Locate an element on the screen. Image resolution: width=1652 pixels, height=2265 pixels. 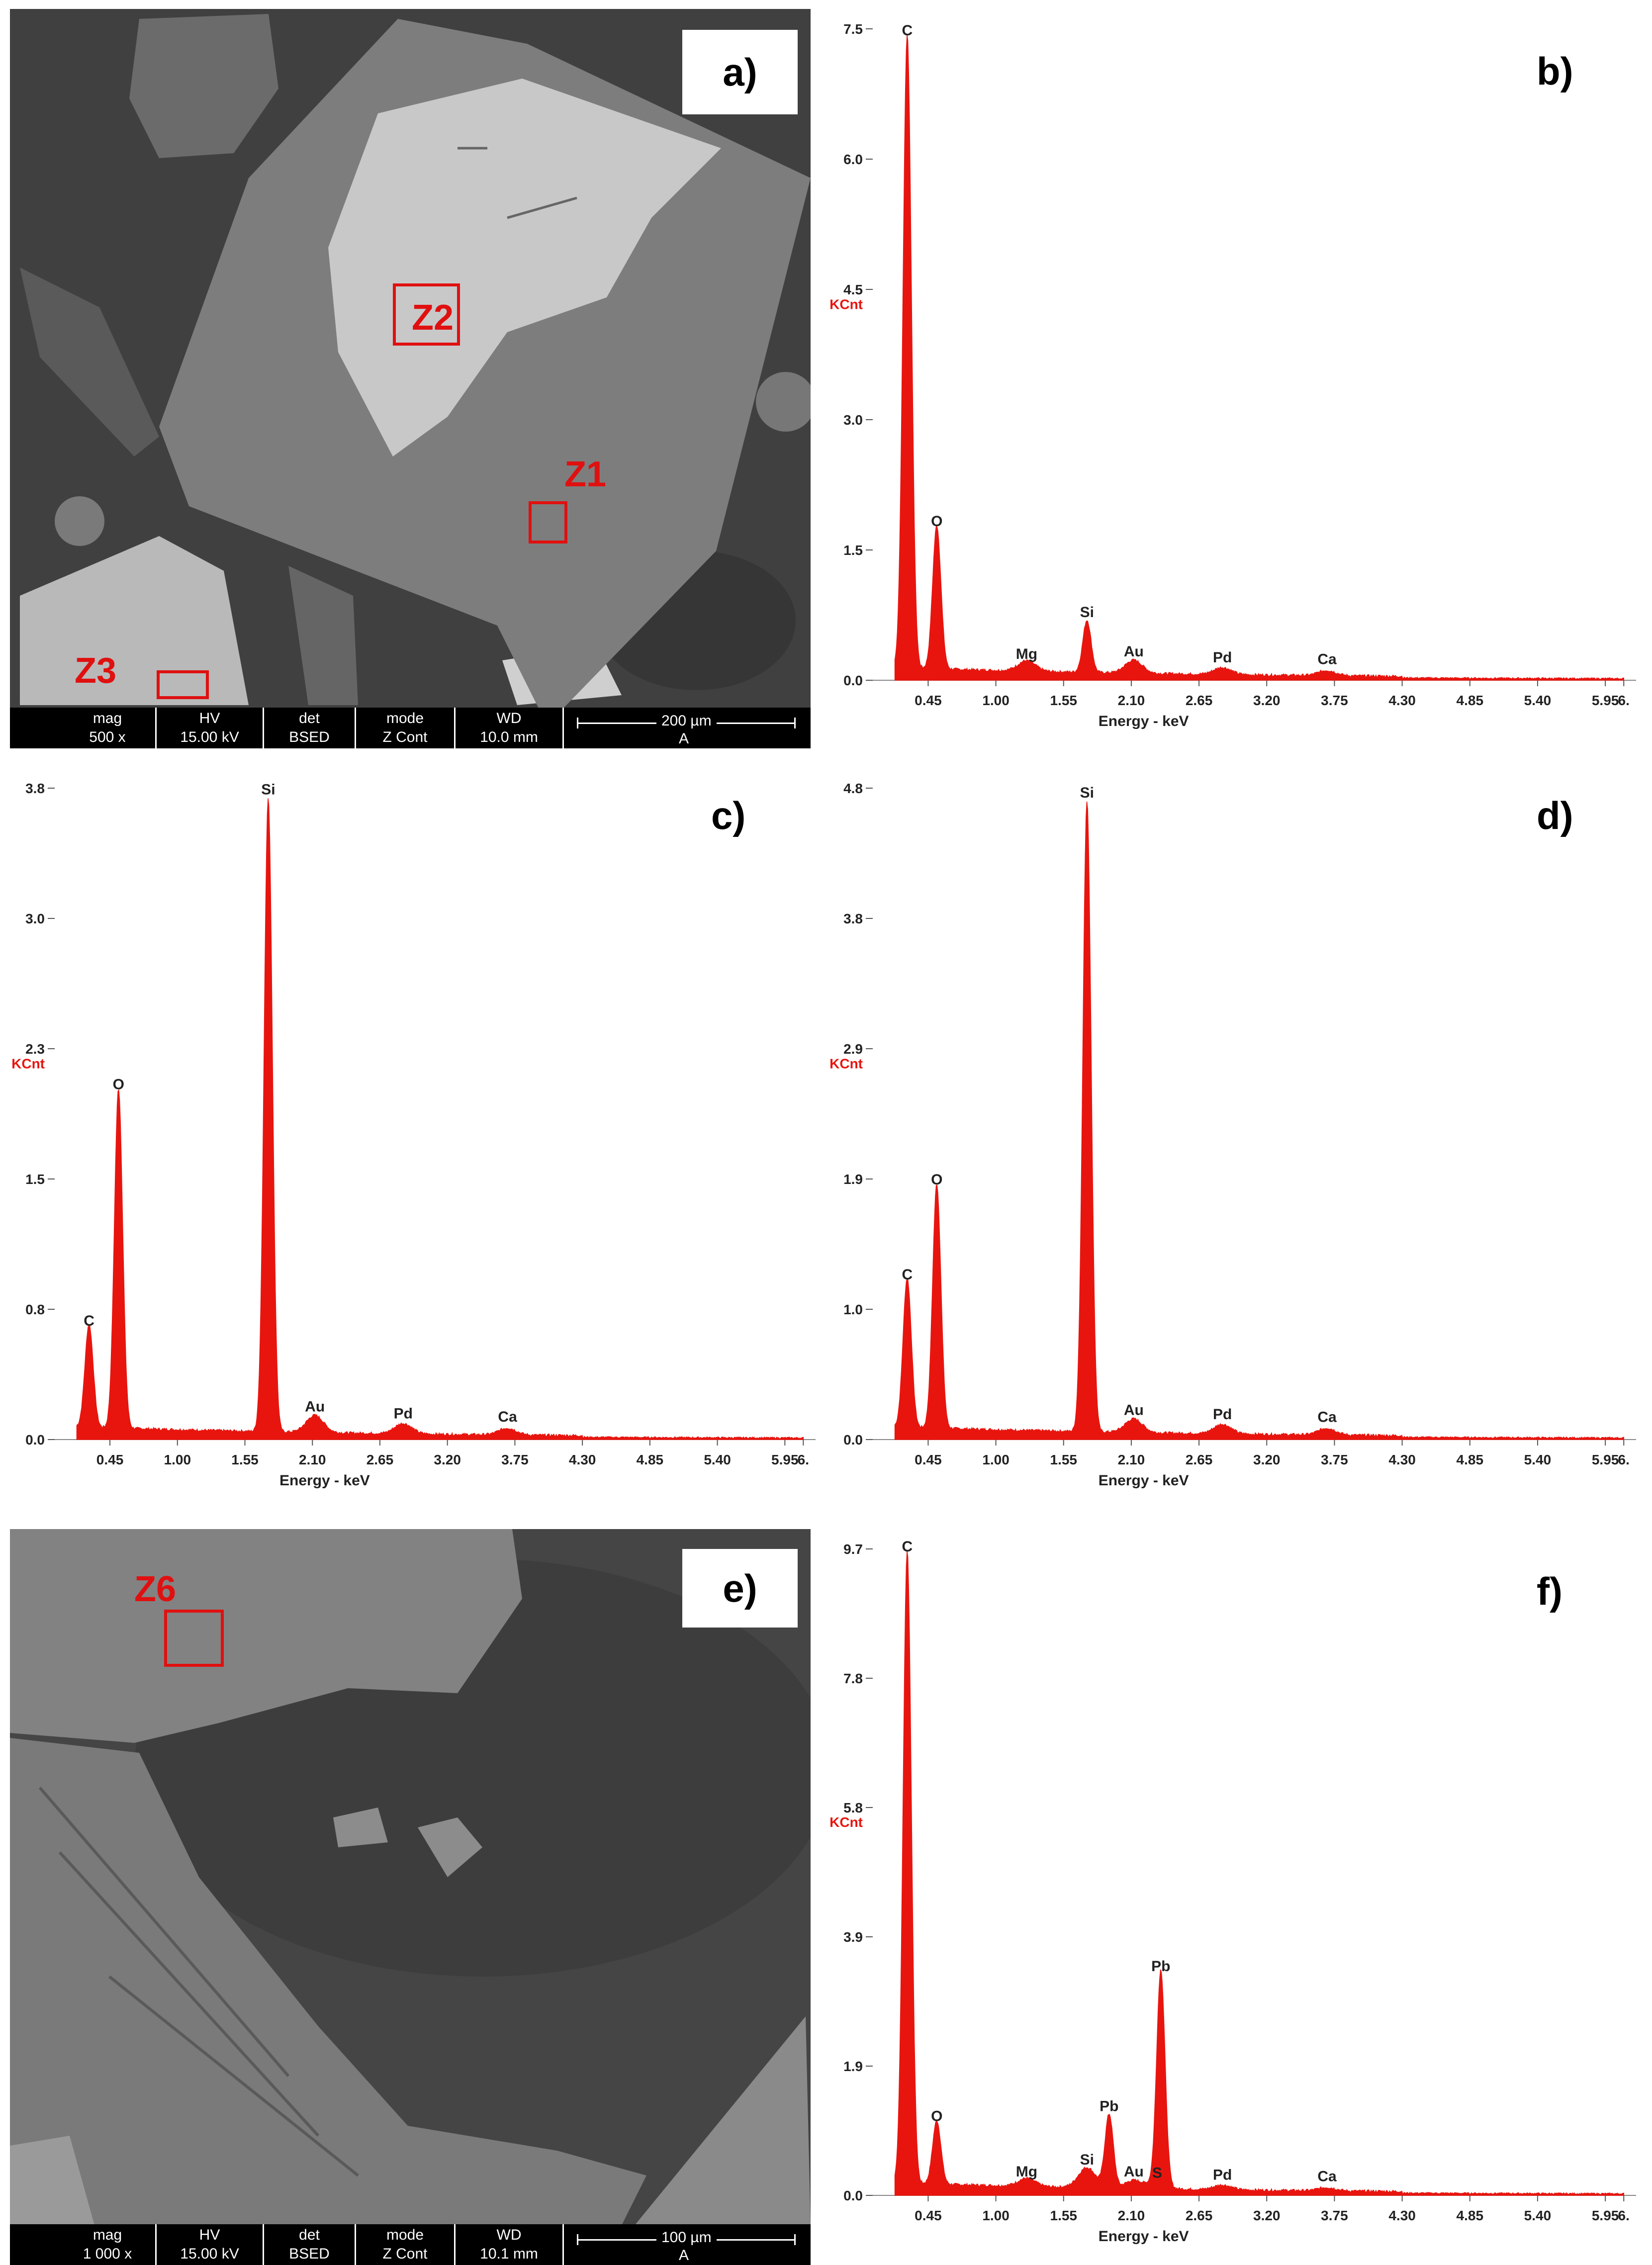
spectrum-series-b is located at coordinates (1259, 358).